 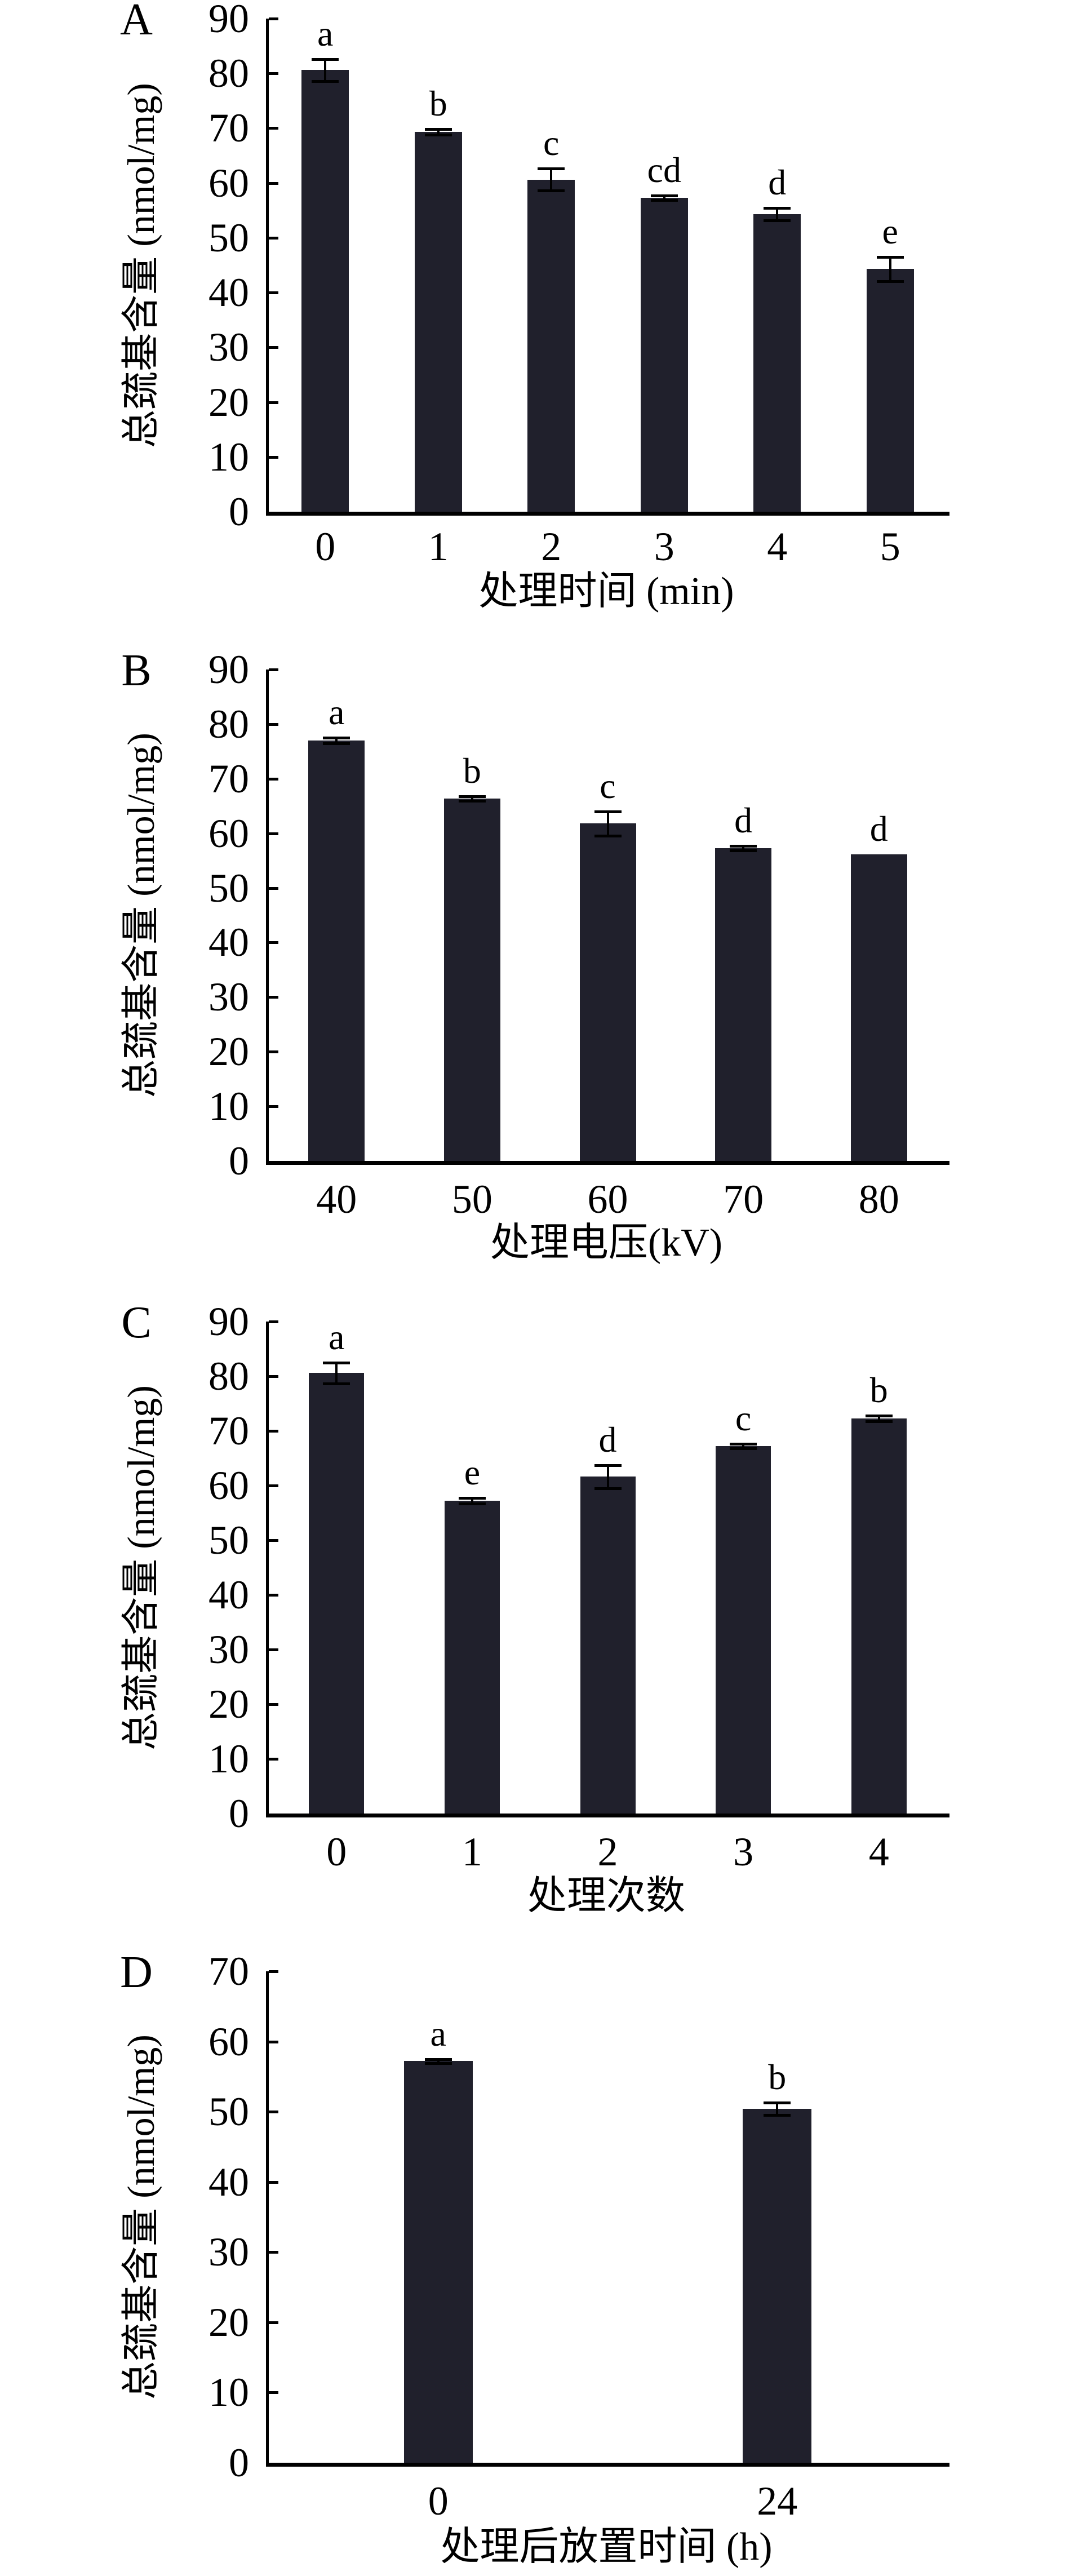 What do you see at coordinates (136, 1322) in the screenshot?
I see `panel-label: C` at bounding box center [136, 1322].